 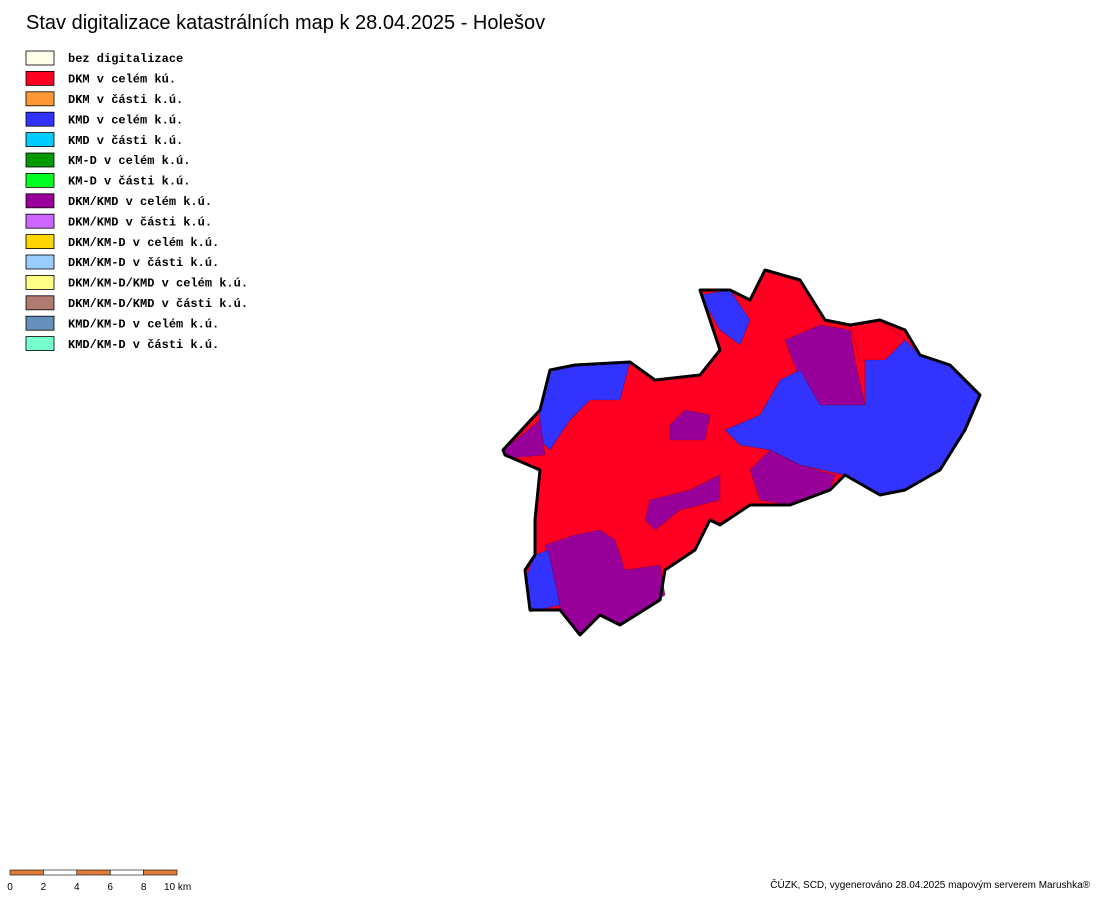 I want to click on scale-label: 6, so click(x=110, y=887).